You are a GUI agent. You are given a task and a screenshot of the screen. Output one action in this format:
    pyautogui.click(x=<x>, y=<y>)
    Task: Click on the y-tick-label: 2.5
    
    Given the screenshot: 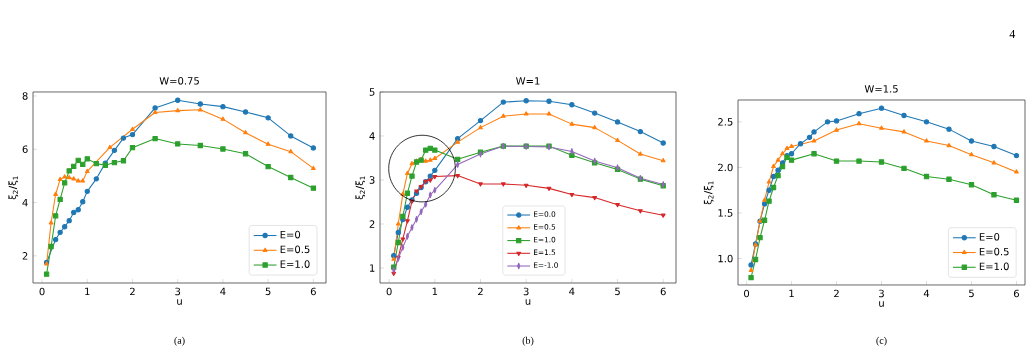 What is the action you would take?
    pyautogui.click(x=725, y=122)
    